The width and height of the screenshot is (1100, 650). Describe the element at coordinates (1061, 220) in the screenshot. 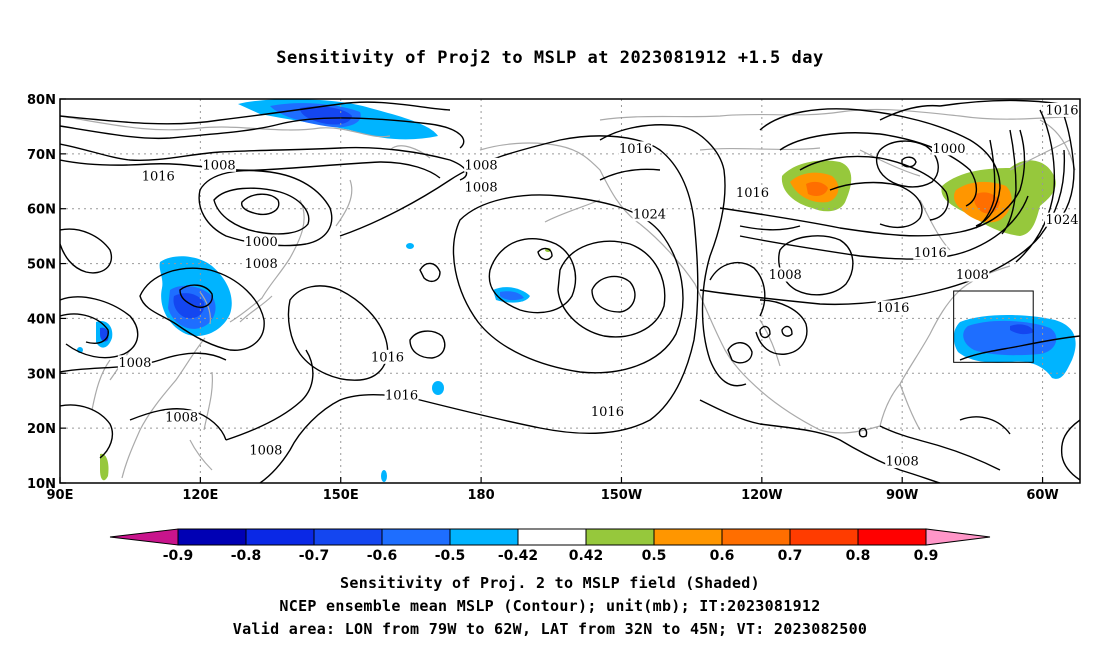

I see `contour-label: 1024` at that location.